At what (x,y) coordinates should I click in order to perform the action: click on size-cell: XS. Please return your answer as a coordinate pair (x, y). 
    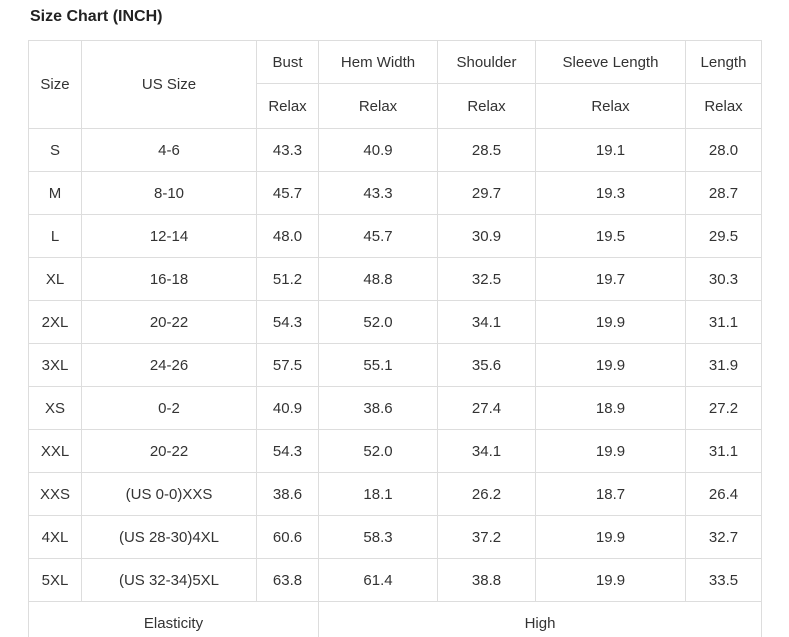
    Looking at the image, I should click on (55, 408).